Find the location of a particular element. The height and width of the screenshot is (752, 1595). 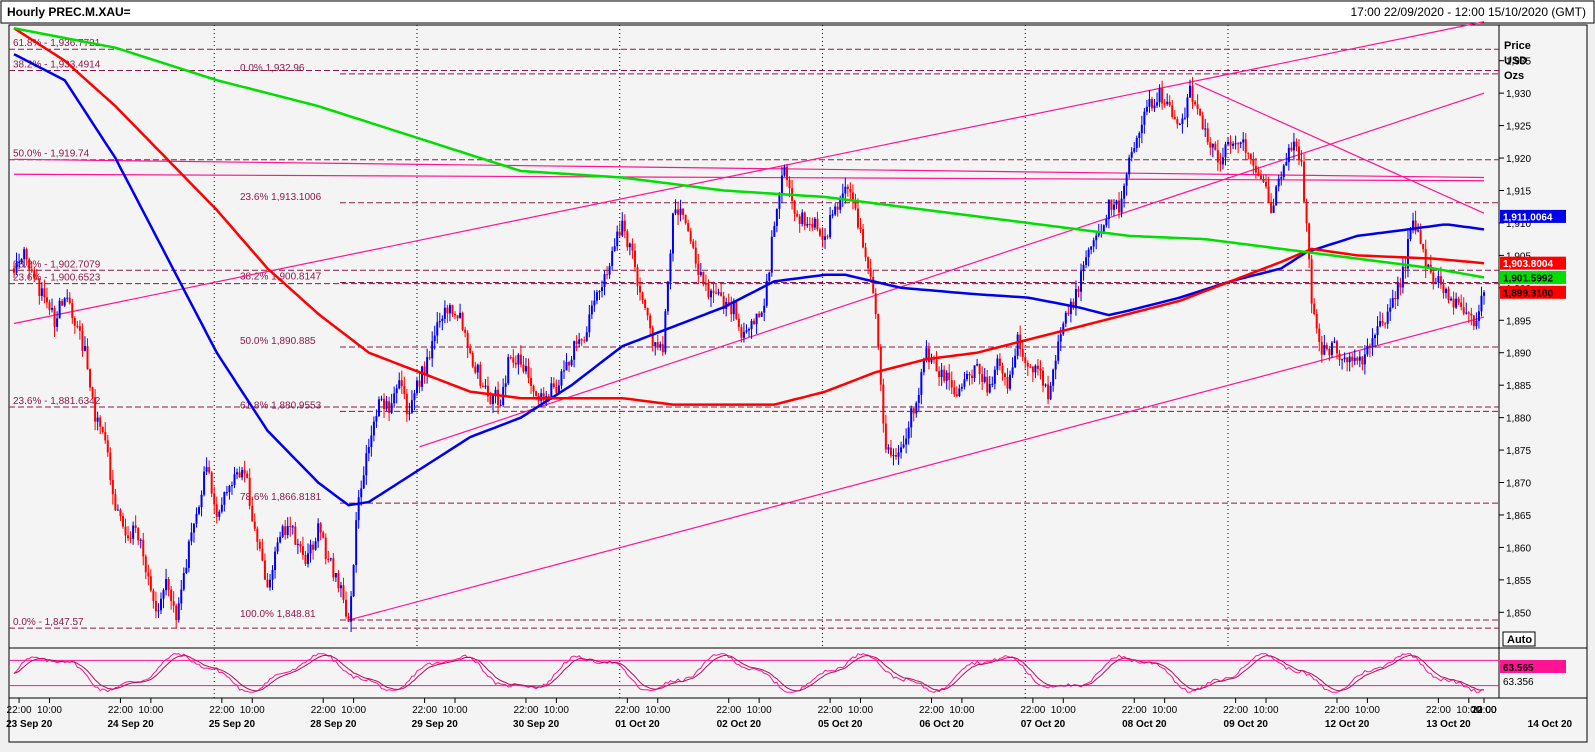

chart-title: Hourly PREC.M.XAU= is located at coordinates (69, 12).